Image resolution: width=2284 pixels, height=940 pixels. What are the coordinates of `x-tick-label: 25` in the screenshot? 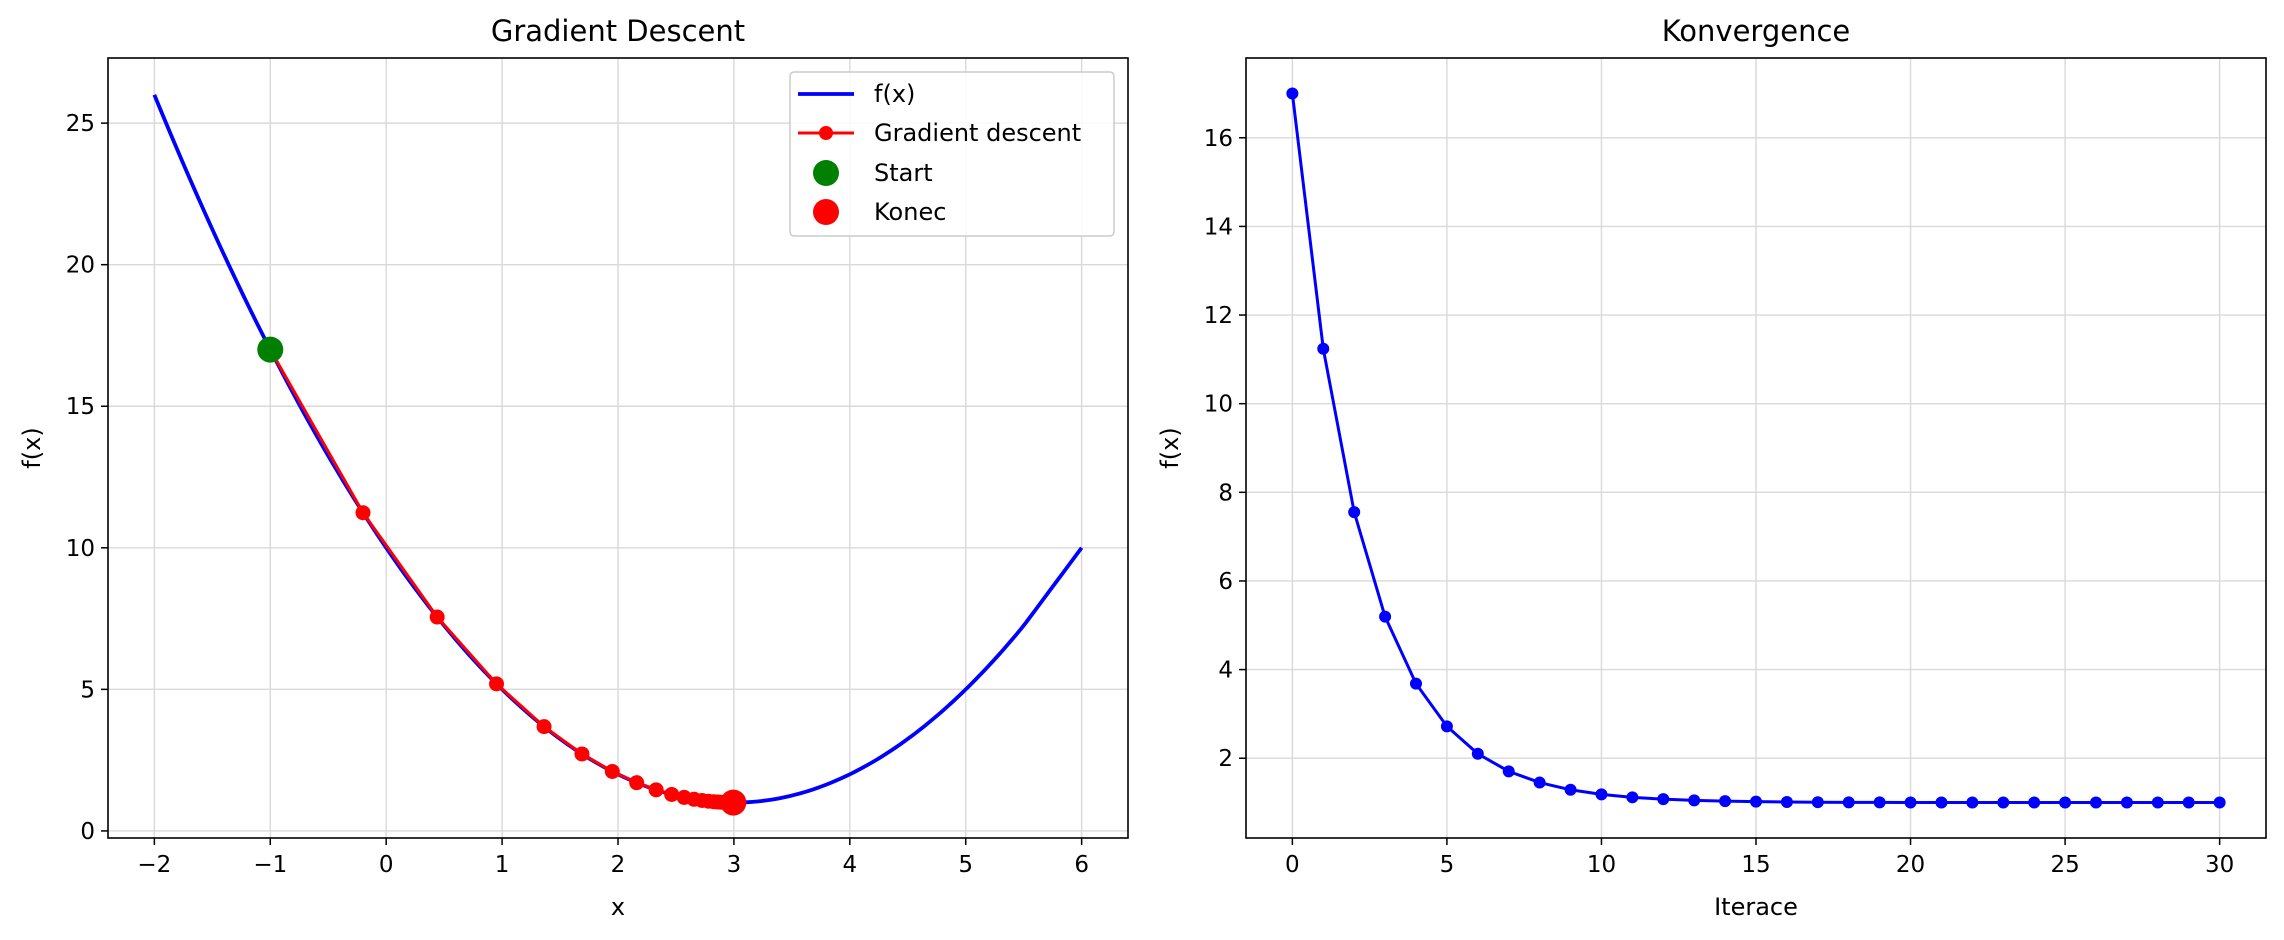 It's located at (2064, 865).